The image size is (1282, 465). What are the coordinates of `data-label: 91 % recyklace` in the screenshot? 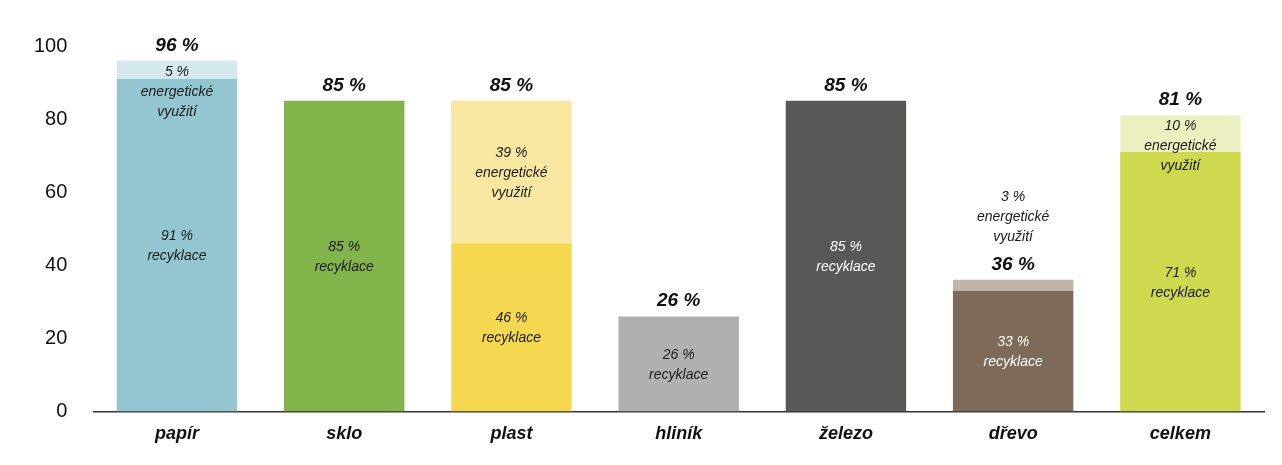 It's located at (177, 245).